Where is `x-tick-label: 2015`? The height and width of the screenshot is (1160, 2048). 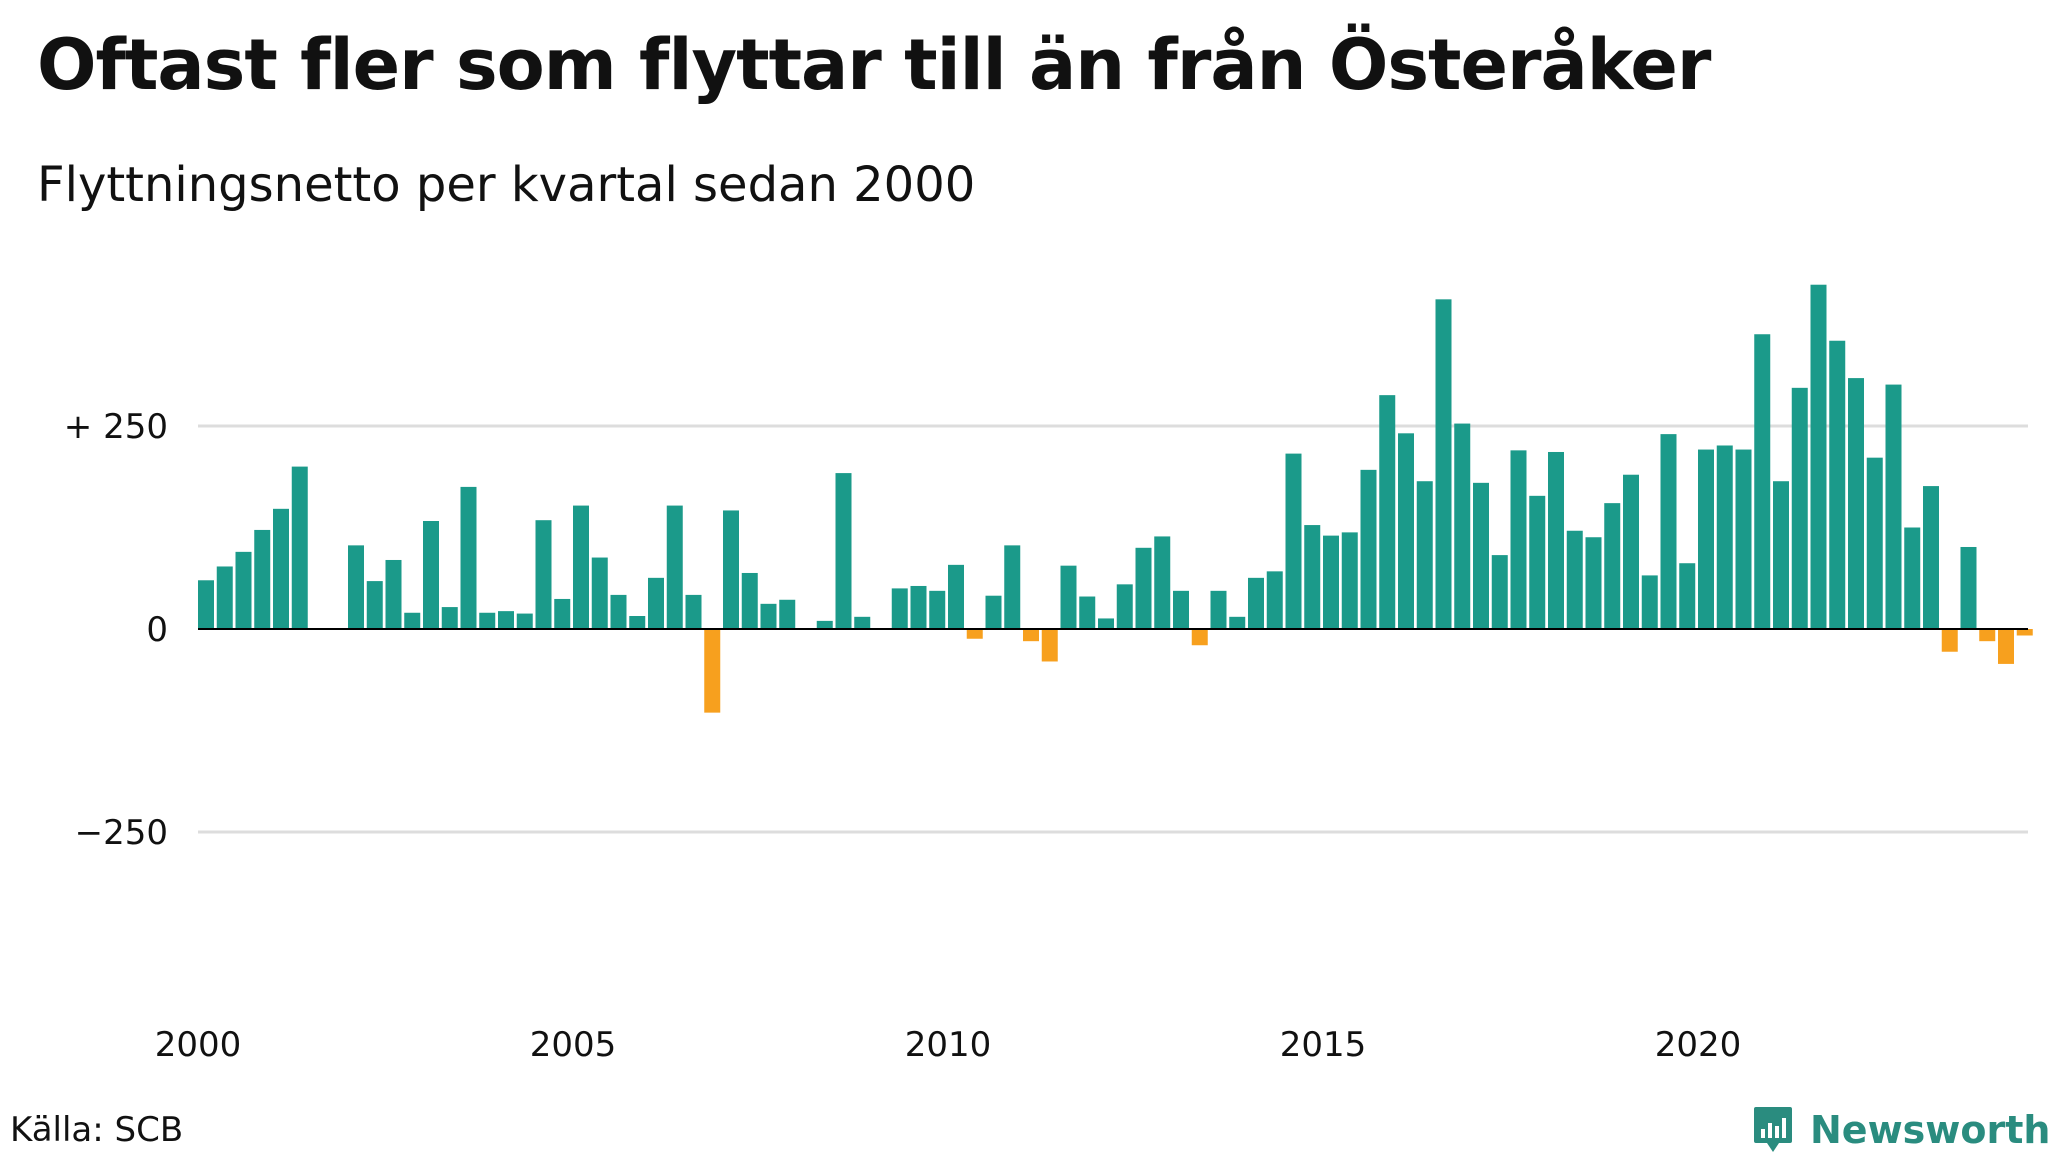
x-tick-label: 2015 is located at coordinates (1323, 1045).